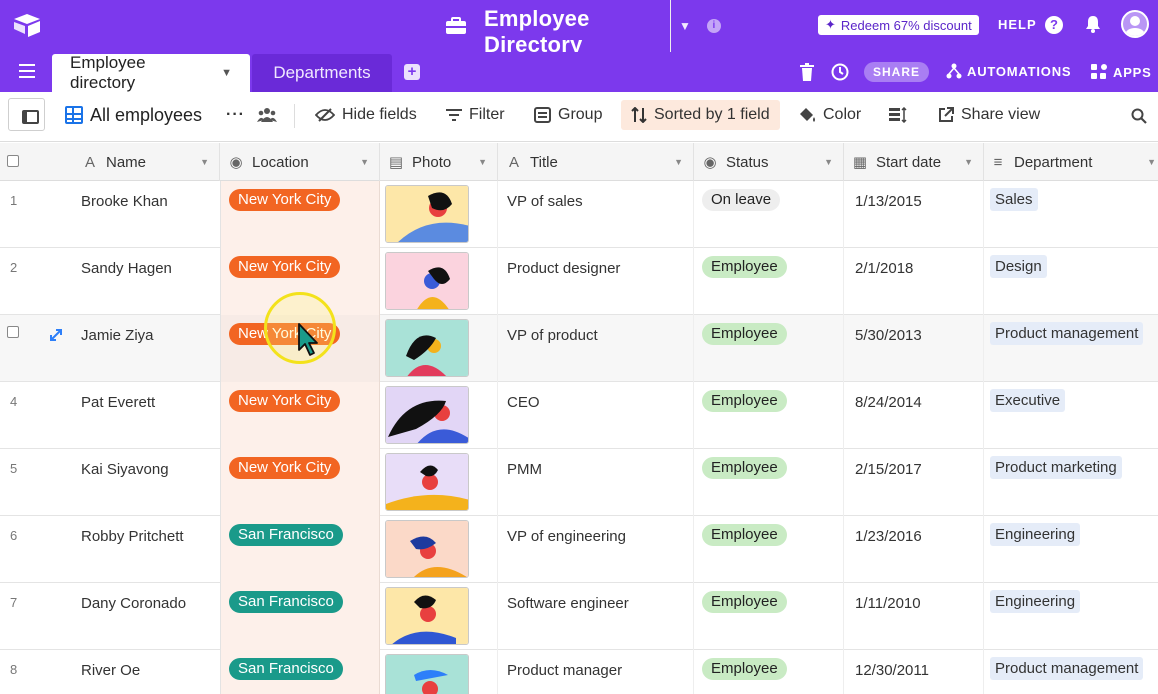 The image size is (1158, 694). What do you see at coordinates (829, 115) in the screenshot?
I see `color-button: Color` at bounding box center [829, 115].